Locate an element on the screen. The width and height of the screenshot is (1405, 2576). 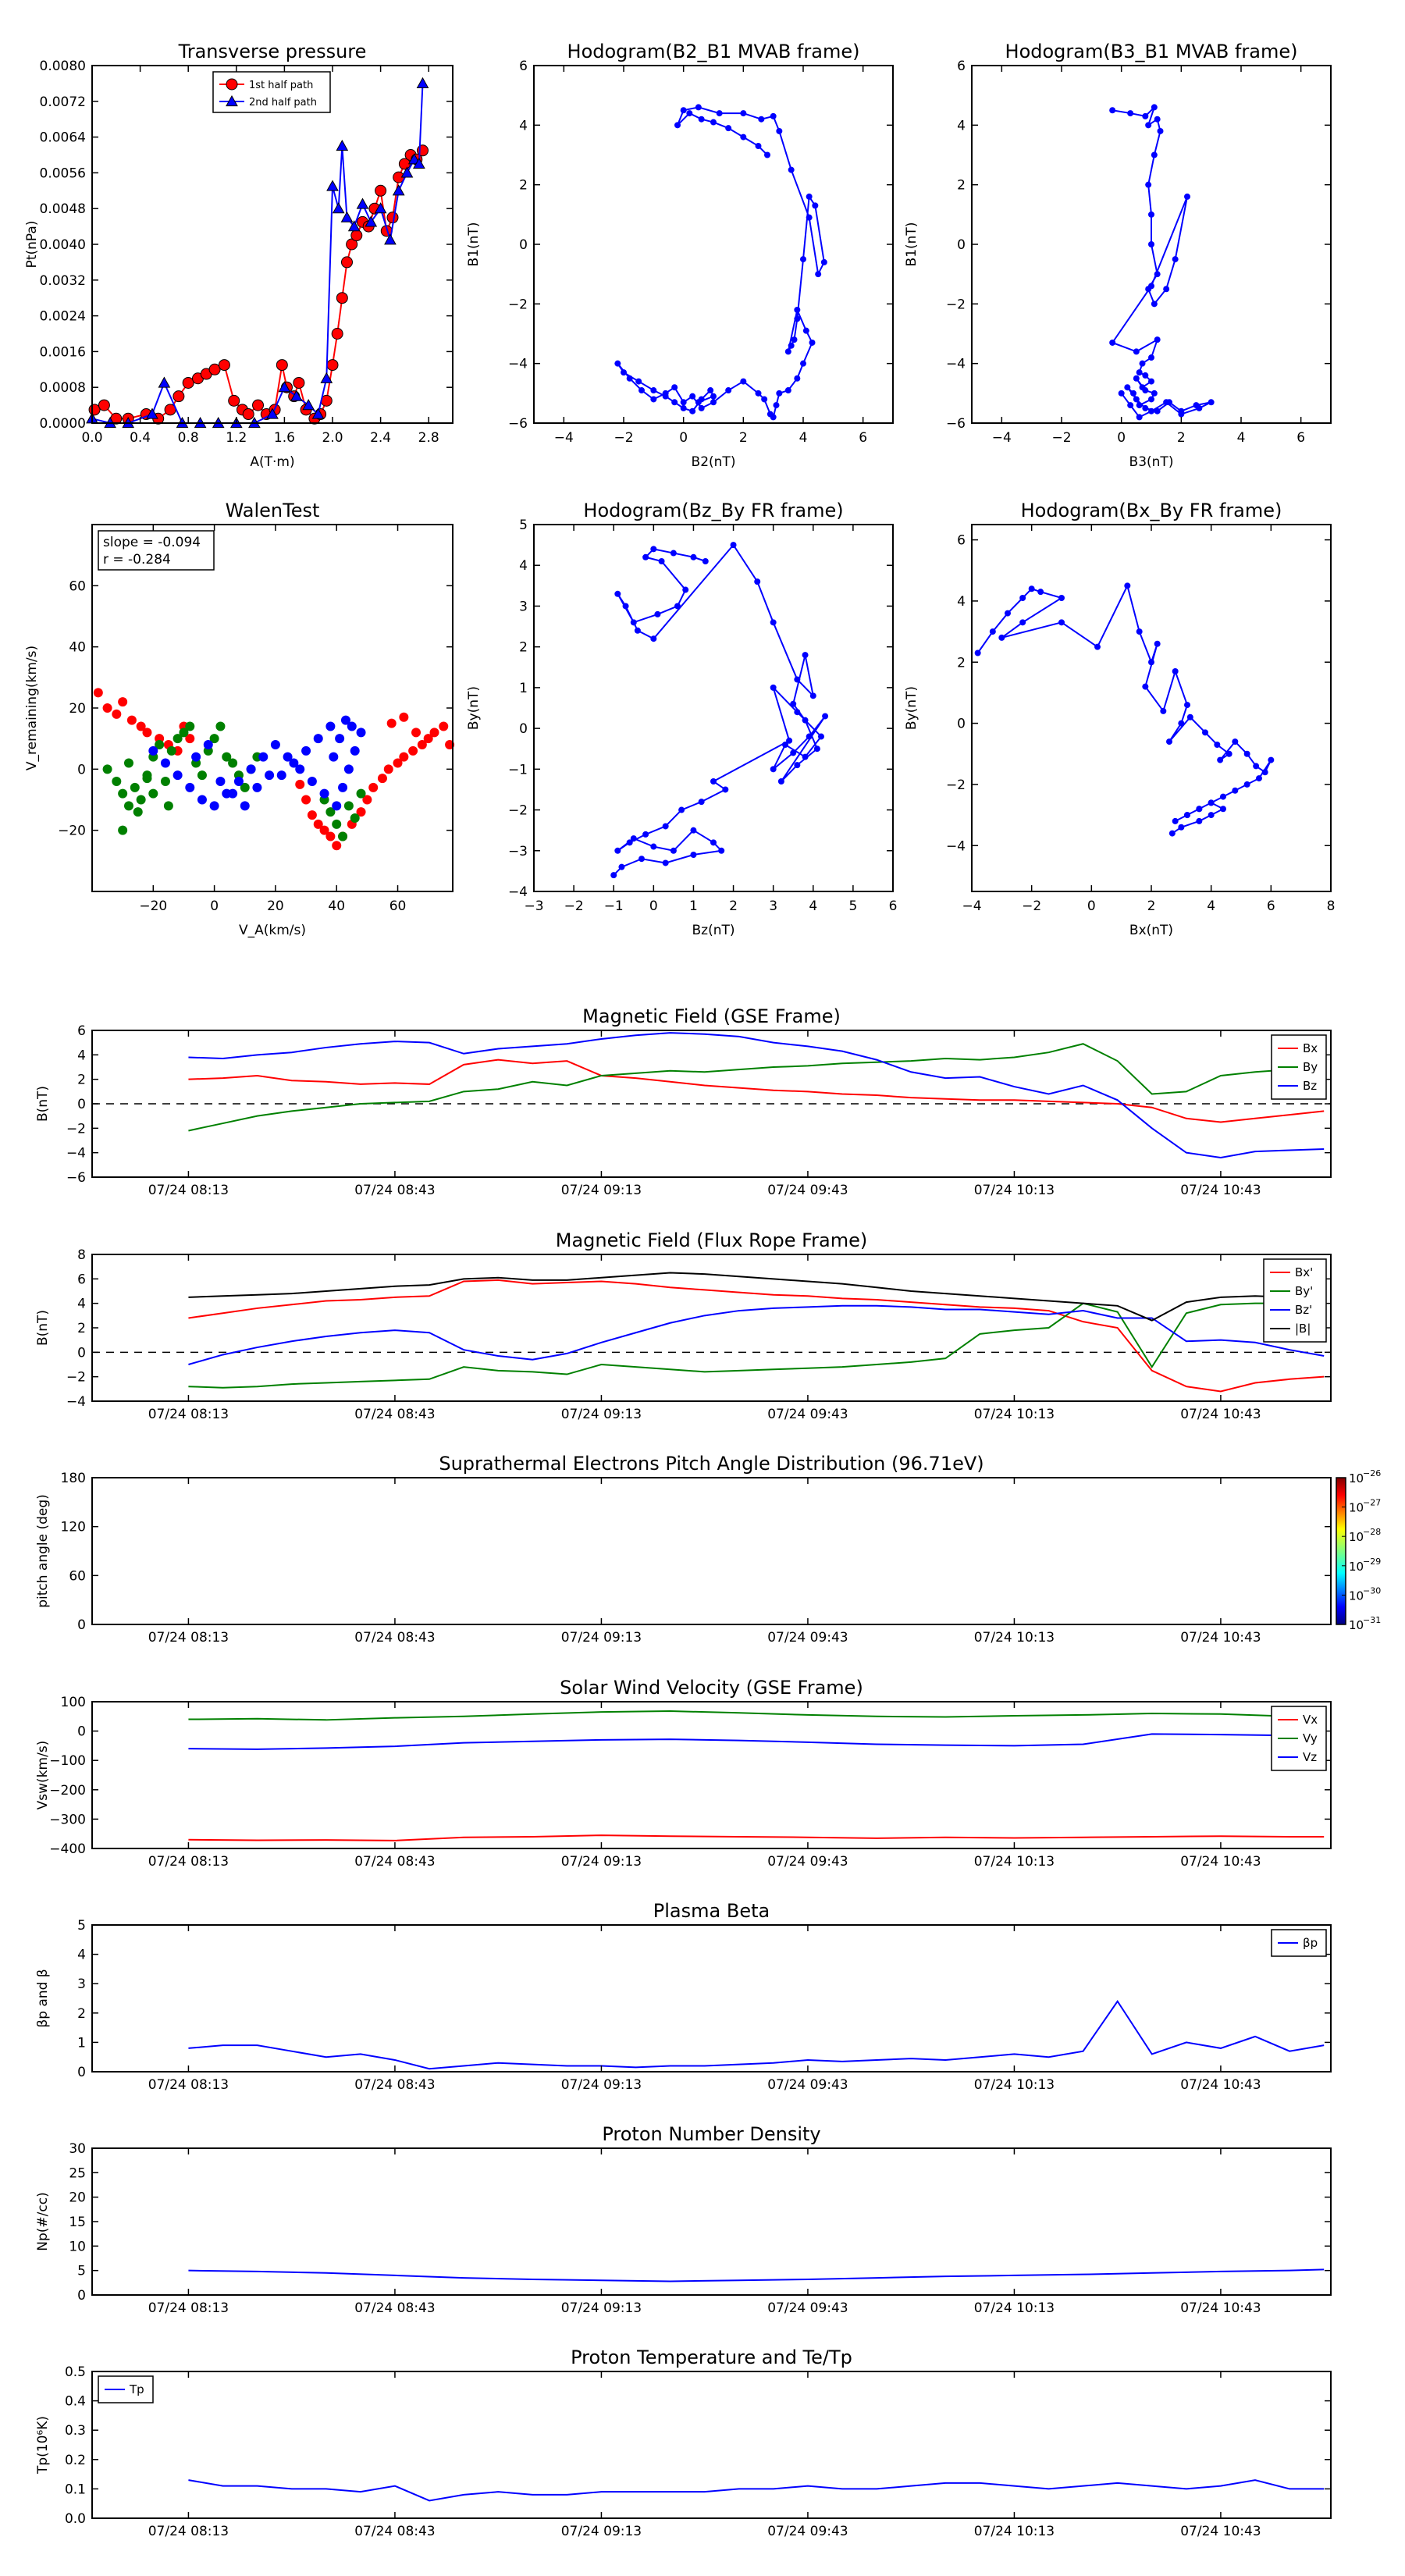
tp-xtick-label-0: 0.0 is located at coordinates (91, 438).